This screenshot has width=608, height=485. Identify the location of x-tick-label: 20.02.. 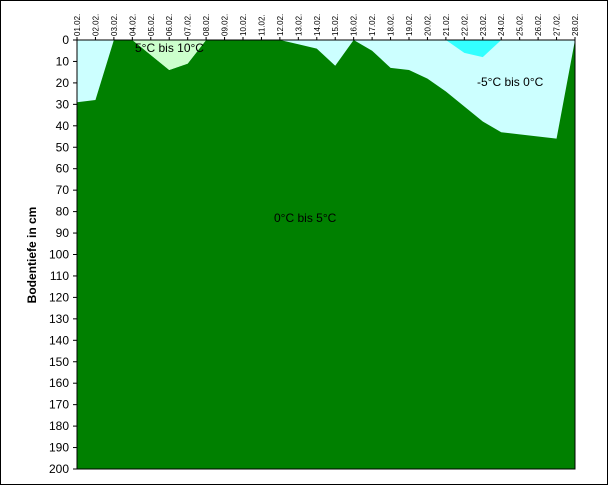
(427, 25).